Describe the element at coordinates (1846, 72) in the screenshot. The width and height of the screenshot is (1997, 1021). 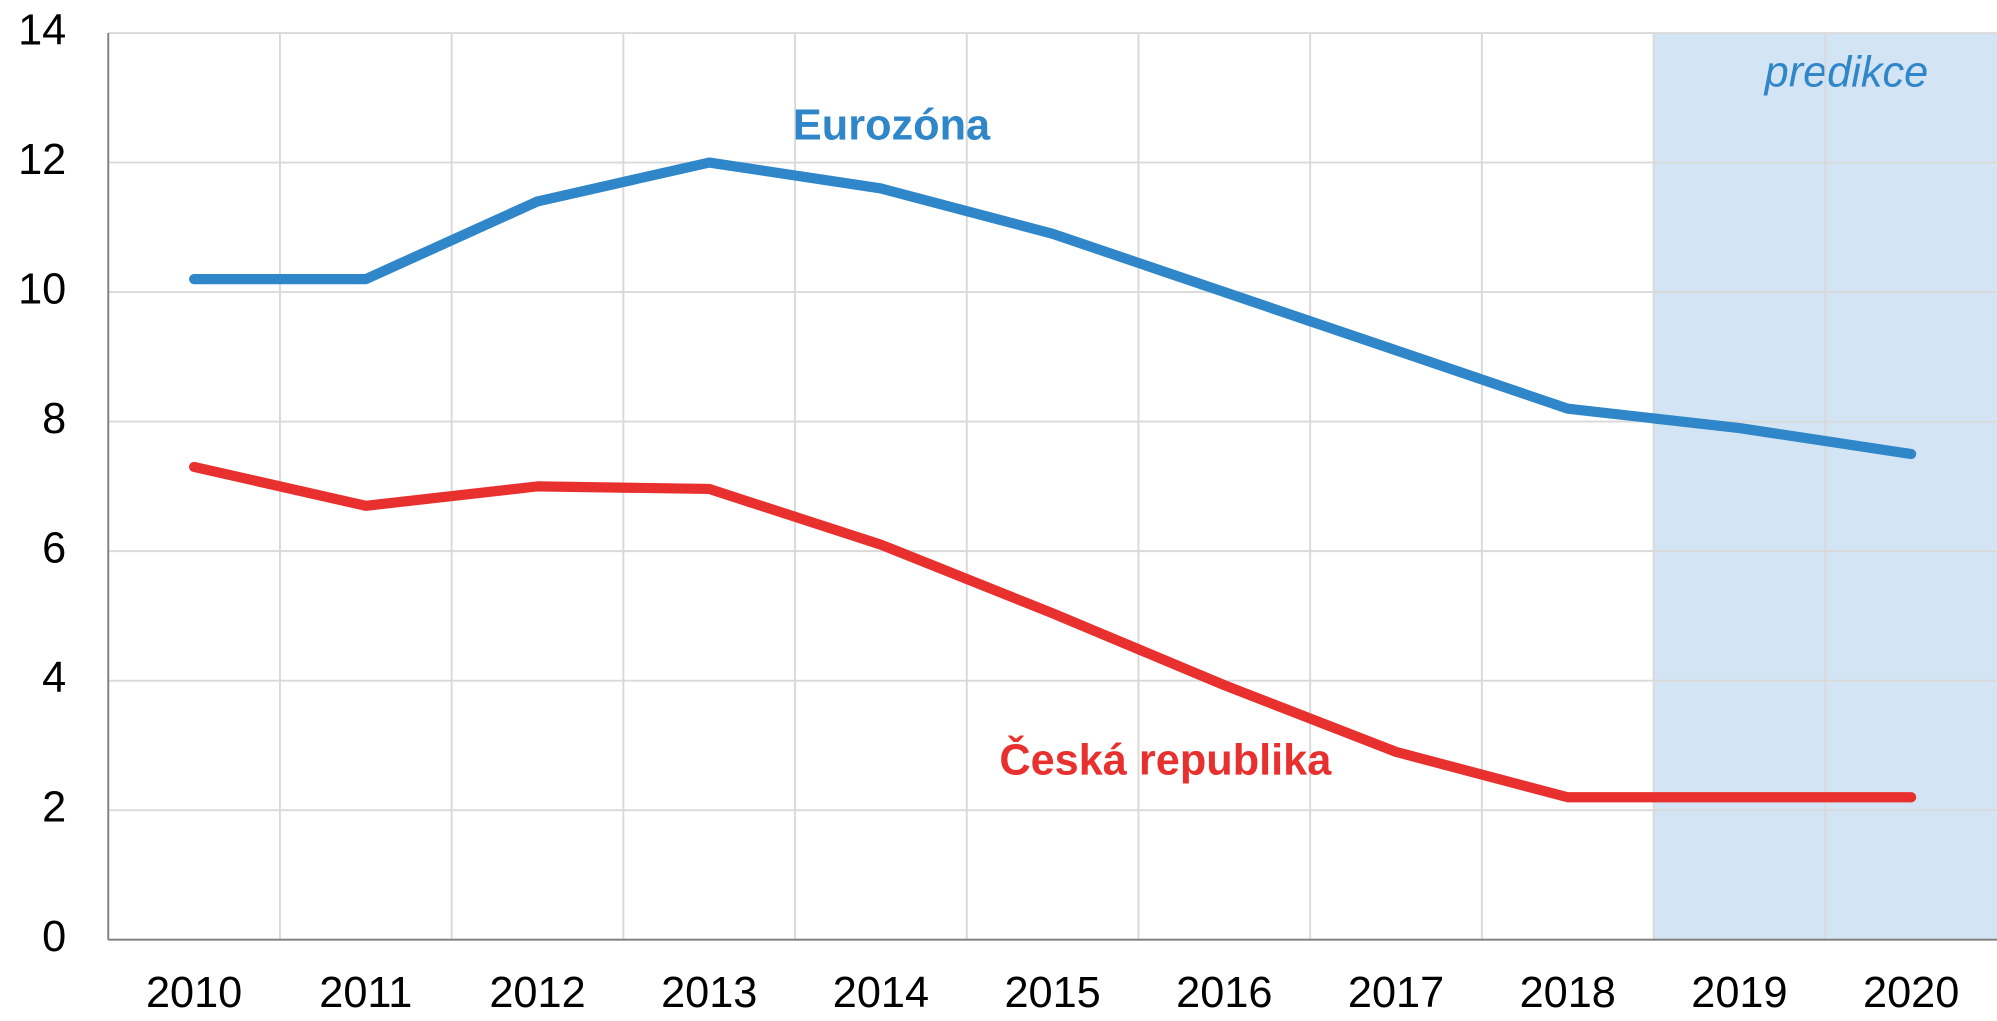
I see `forecast-label: predikce` at that location.